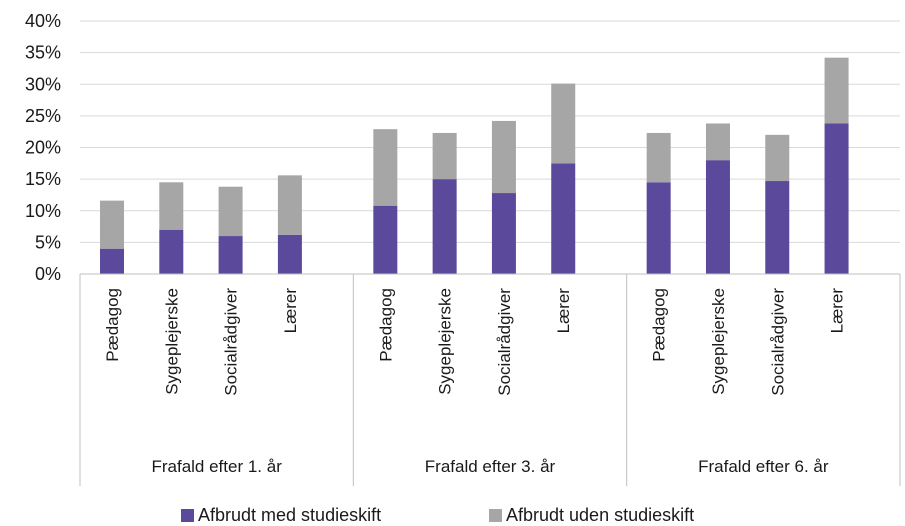  Describe the element at coordinates (289, 515) in the screenshot. I see `legend-label: Afbrudt med studieskift` at that location.